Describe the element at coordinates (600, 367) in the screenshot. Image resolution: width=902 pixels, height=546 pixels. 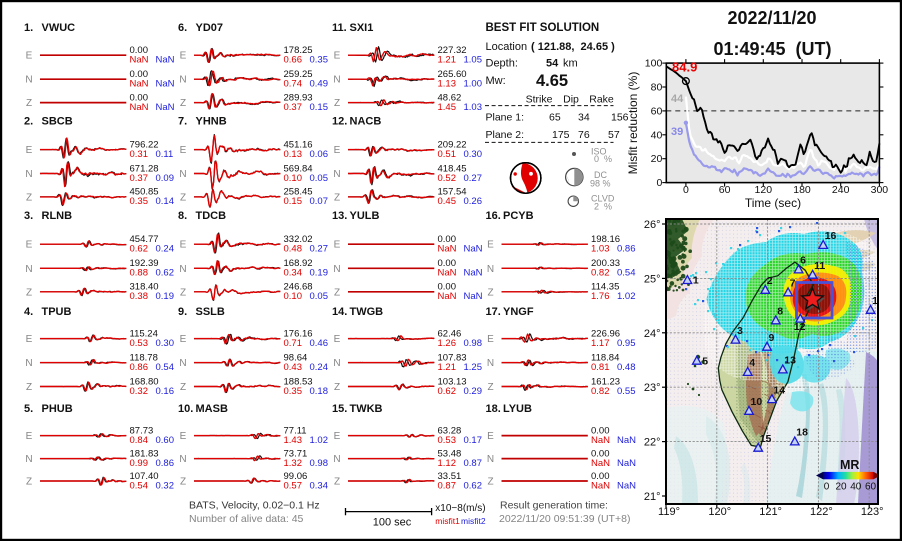
I see `svg-text: 0.81` at that location.